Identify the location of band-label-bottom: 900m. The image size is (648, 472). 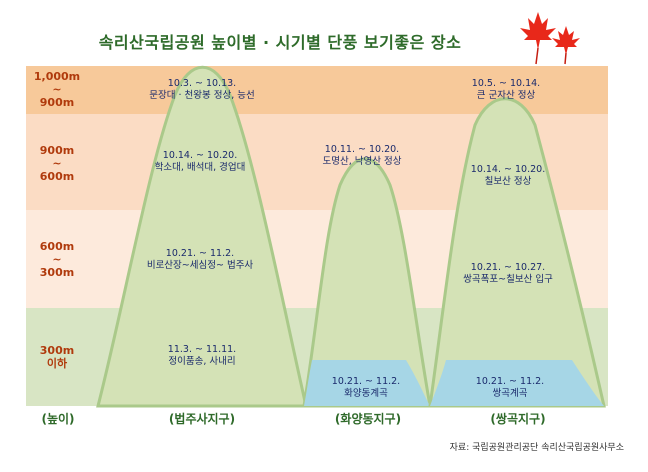
(57, 102).